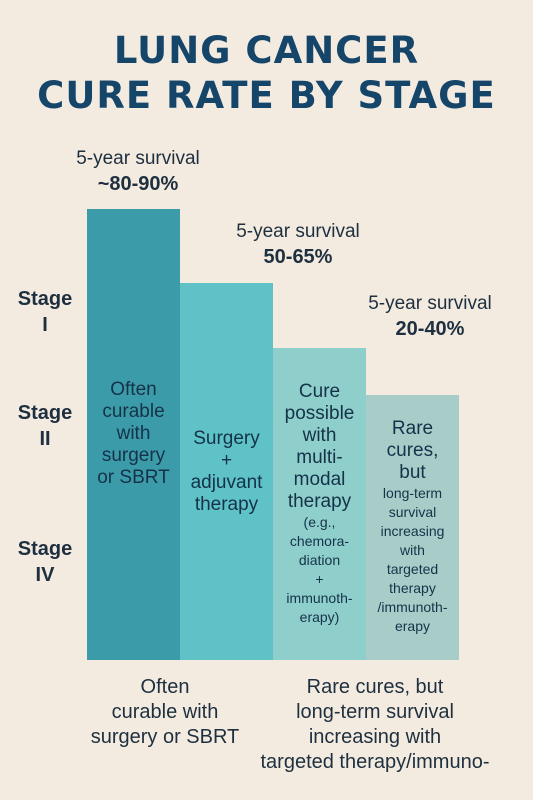  What do you see at coordinates (319, 458) in the screenshot?
I see `bar-text: multi-` at bounding box center [319, 458].